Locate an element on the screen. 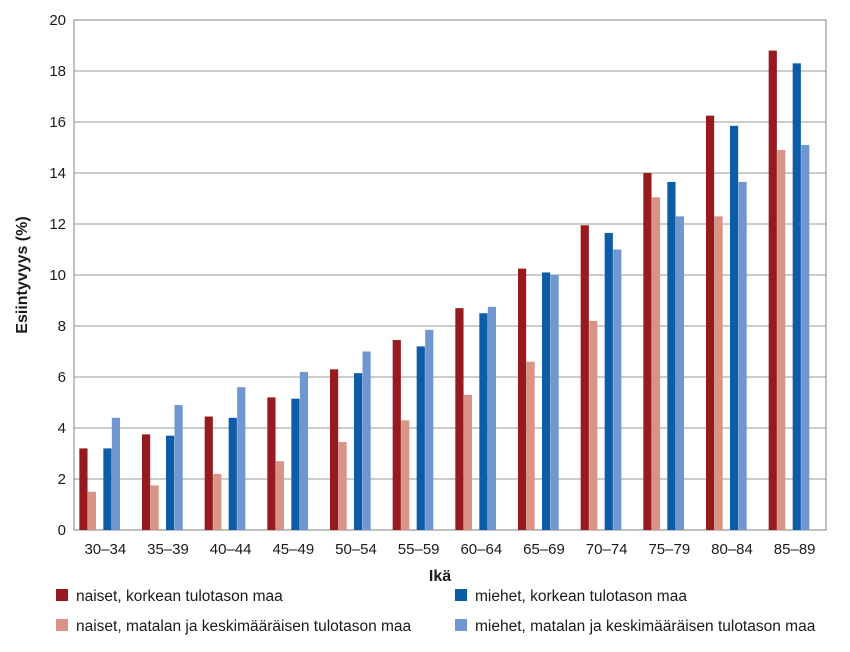  bar-series-4-35–39 is located at coordinates (178, 467).